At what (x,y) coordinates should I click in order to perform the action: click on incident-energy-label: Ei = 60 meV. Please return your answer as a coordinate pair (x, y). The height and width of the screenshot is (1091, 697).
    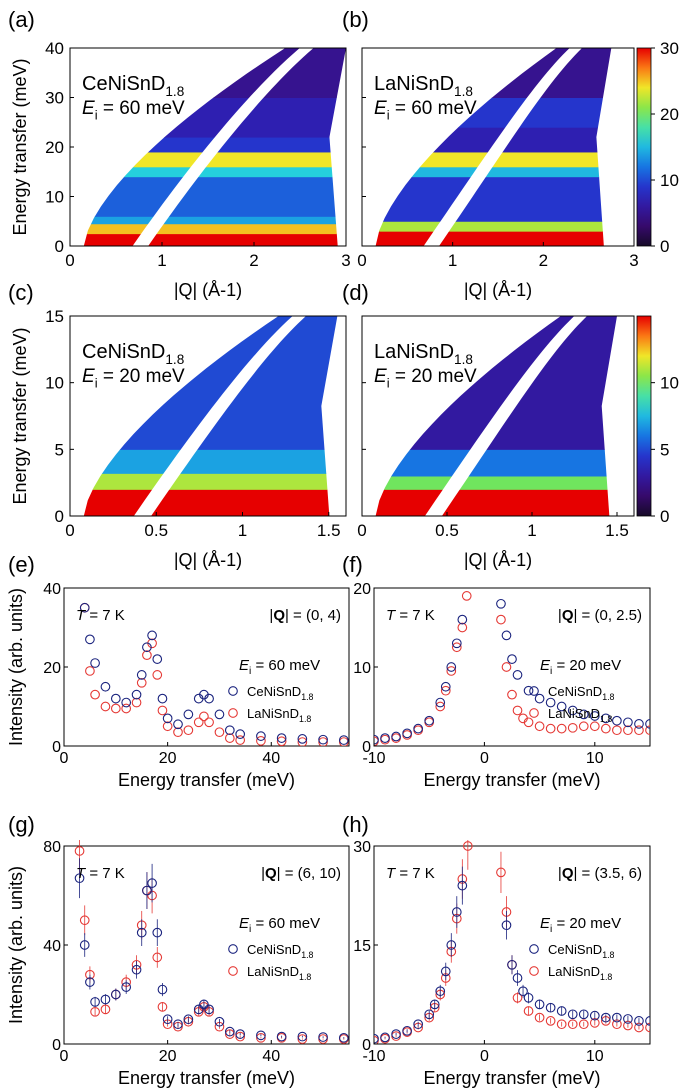
    Looking at the image, I should click on (133, 110).